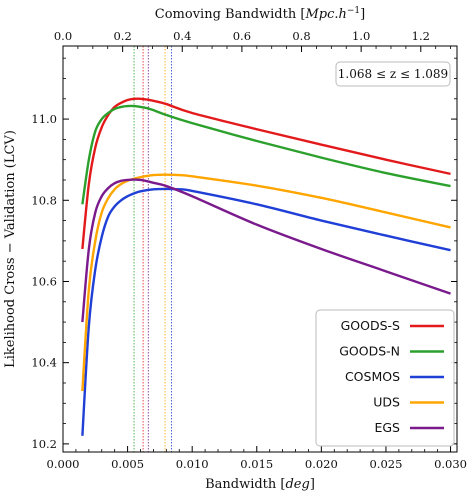  Describe the element at coordinates (372, 376) in the screenshot. I see `legend-label: COSMOS` at that location.